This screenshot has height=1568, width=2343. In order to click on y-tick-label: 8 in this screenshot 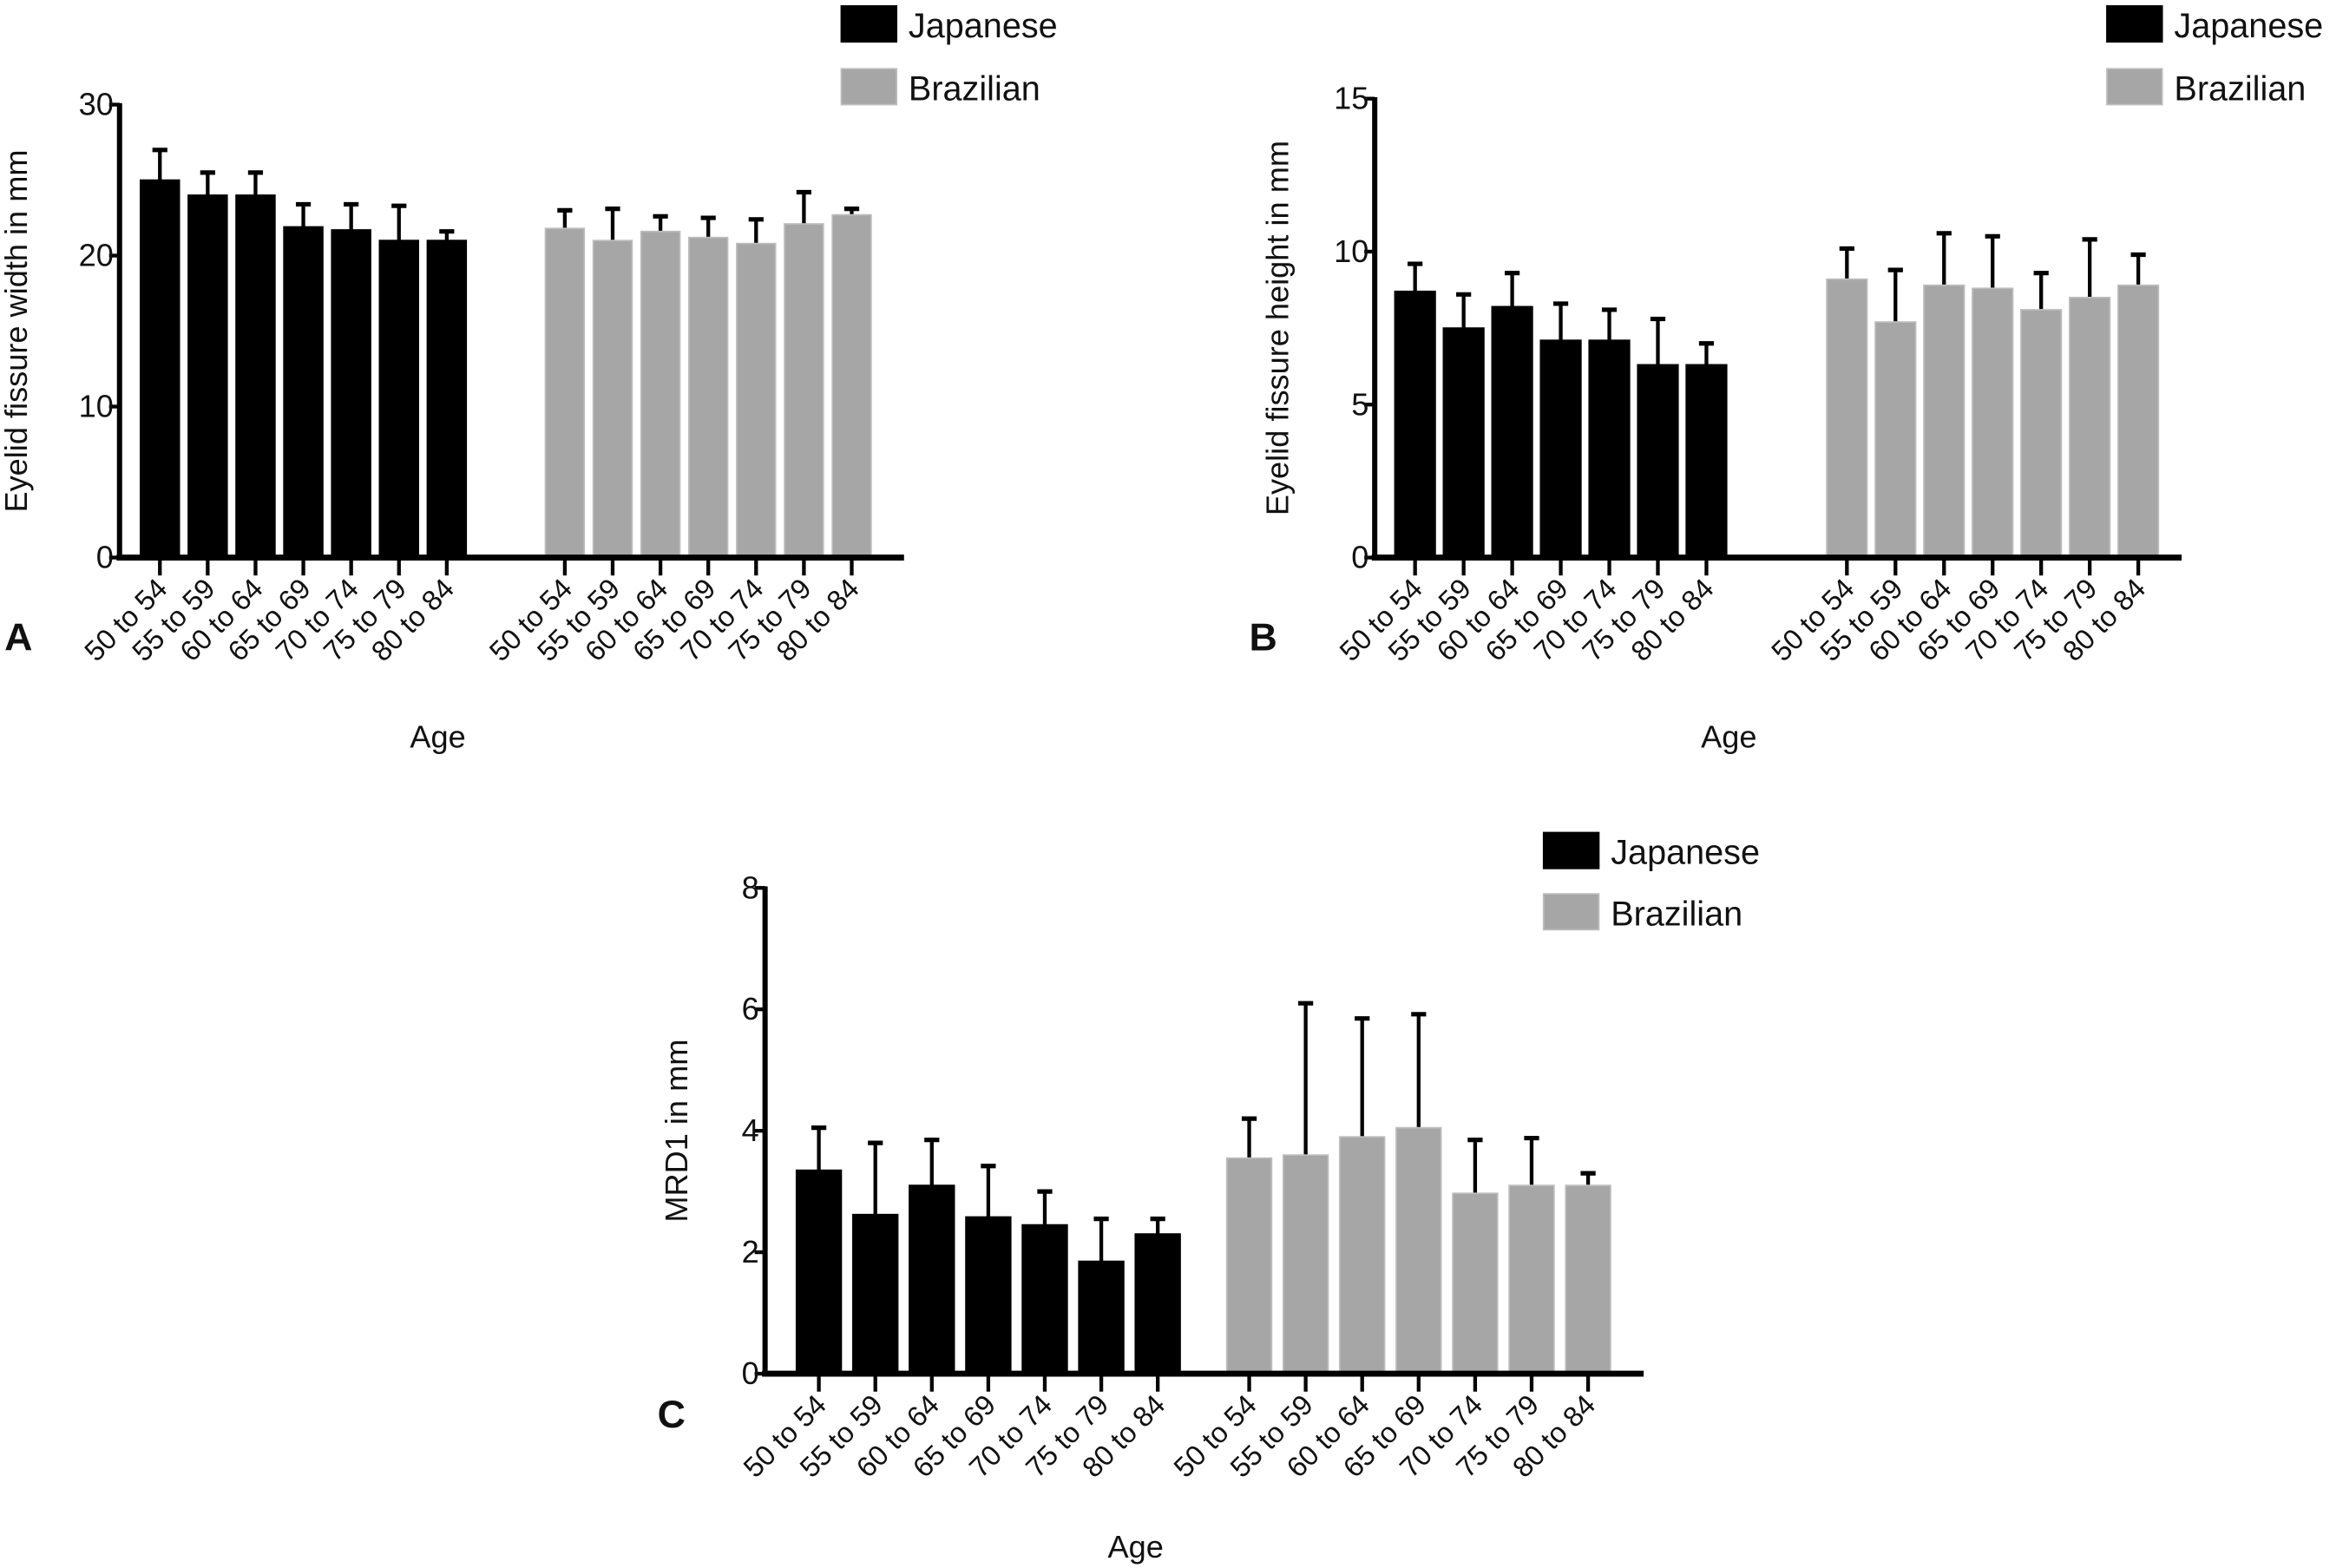, I will do `click(750, 887)`.